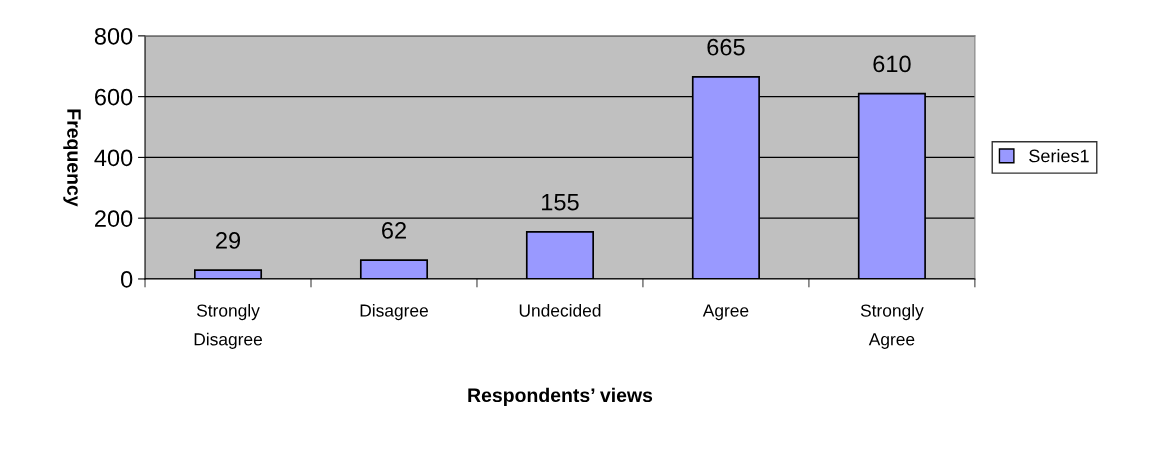 The image size is (1151, 472). What do you see at coordinates (228, 326) in the screenshot?
I see `x-tick-label: Strongly Disagree` at bounding box center [228, 326].